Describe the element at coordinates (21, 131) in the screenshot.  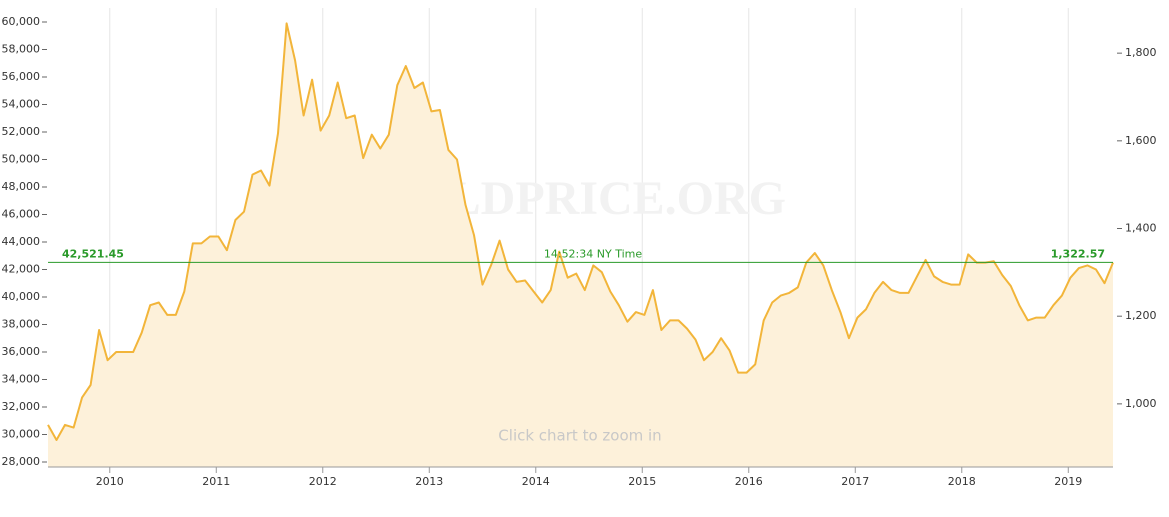
I see `y-tick-label: 52,000` at that location.